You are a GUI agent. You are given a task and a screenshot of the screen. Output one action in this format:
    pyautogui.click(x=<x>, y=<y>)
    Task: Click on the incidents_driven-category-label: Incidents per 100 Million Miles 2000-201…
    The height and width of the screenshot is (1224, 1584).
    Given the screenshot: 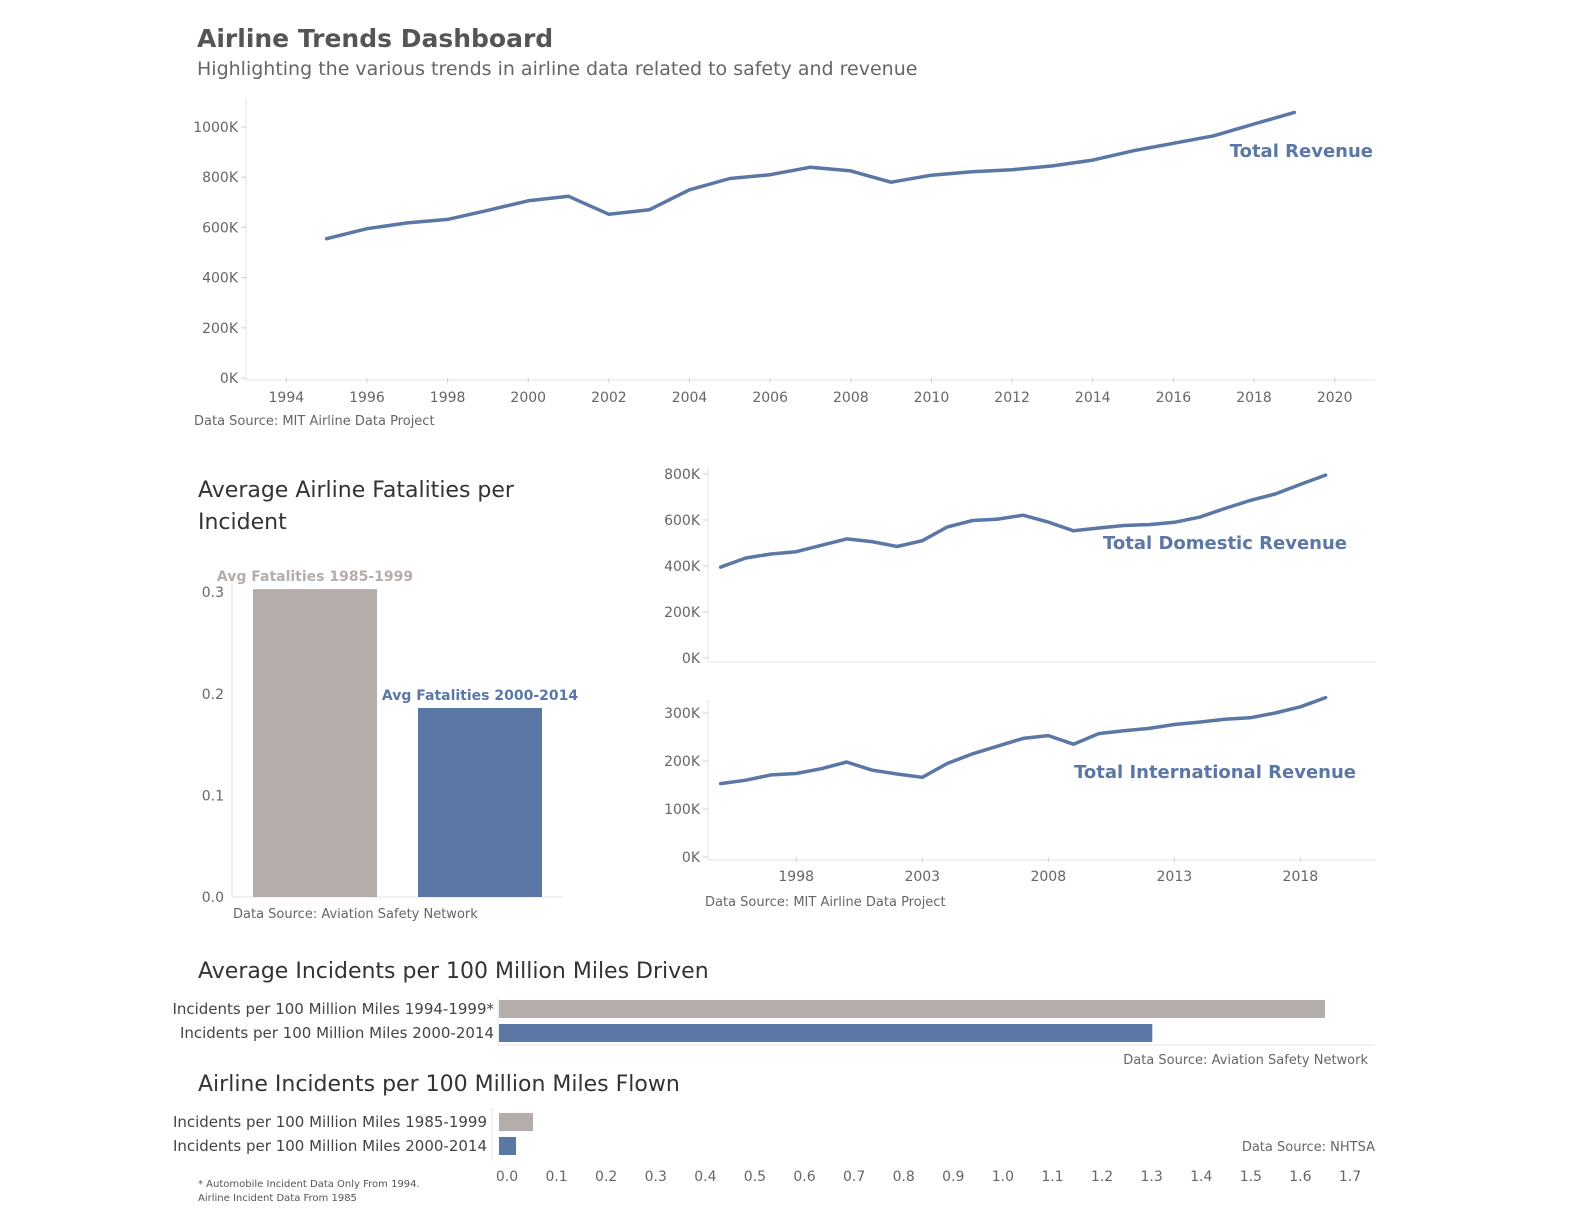 What is the action you would take?
    pyautogui.click(x=337, y=1033)
    